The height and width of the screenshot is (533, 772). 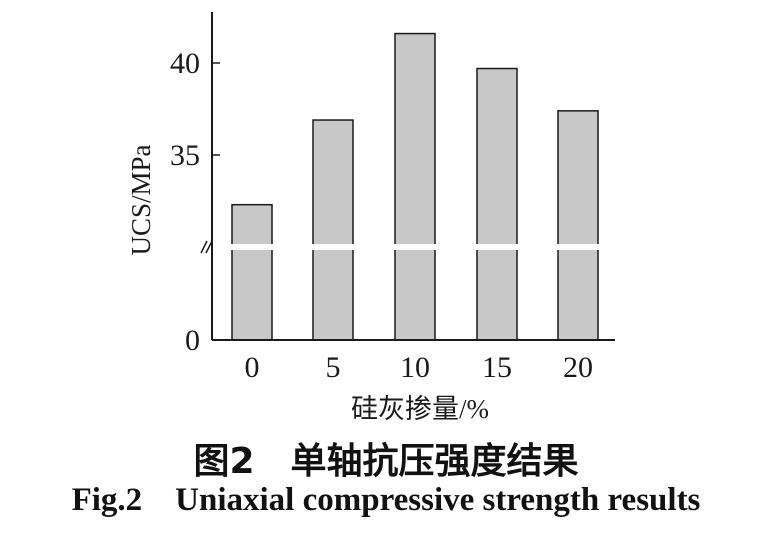 What do you see at coordinates (192, 340) in the screenshot?
I see `y-tick-label-0: 0` at bounding box center [192, 340].